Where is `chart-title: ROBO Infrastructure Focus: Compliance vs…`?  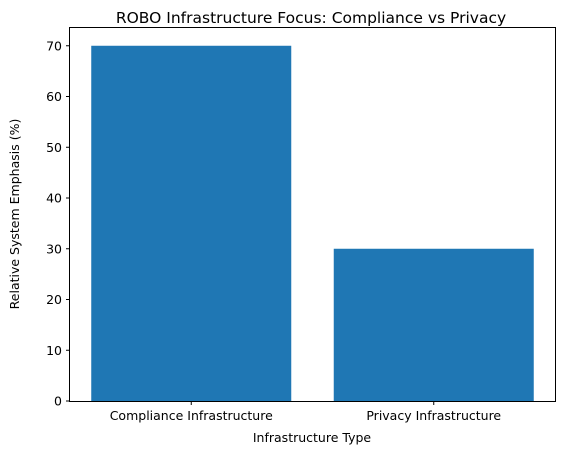
chart-title: ROBO Infrastructure Focus: Compliance vs… is located at coordinates (311, 18).